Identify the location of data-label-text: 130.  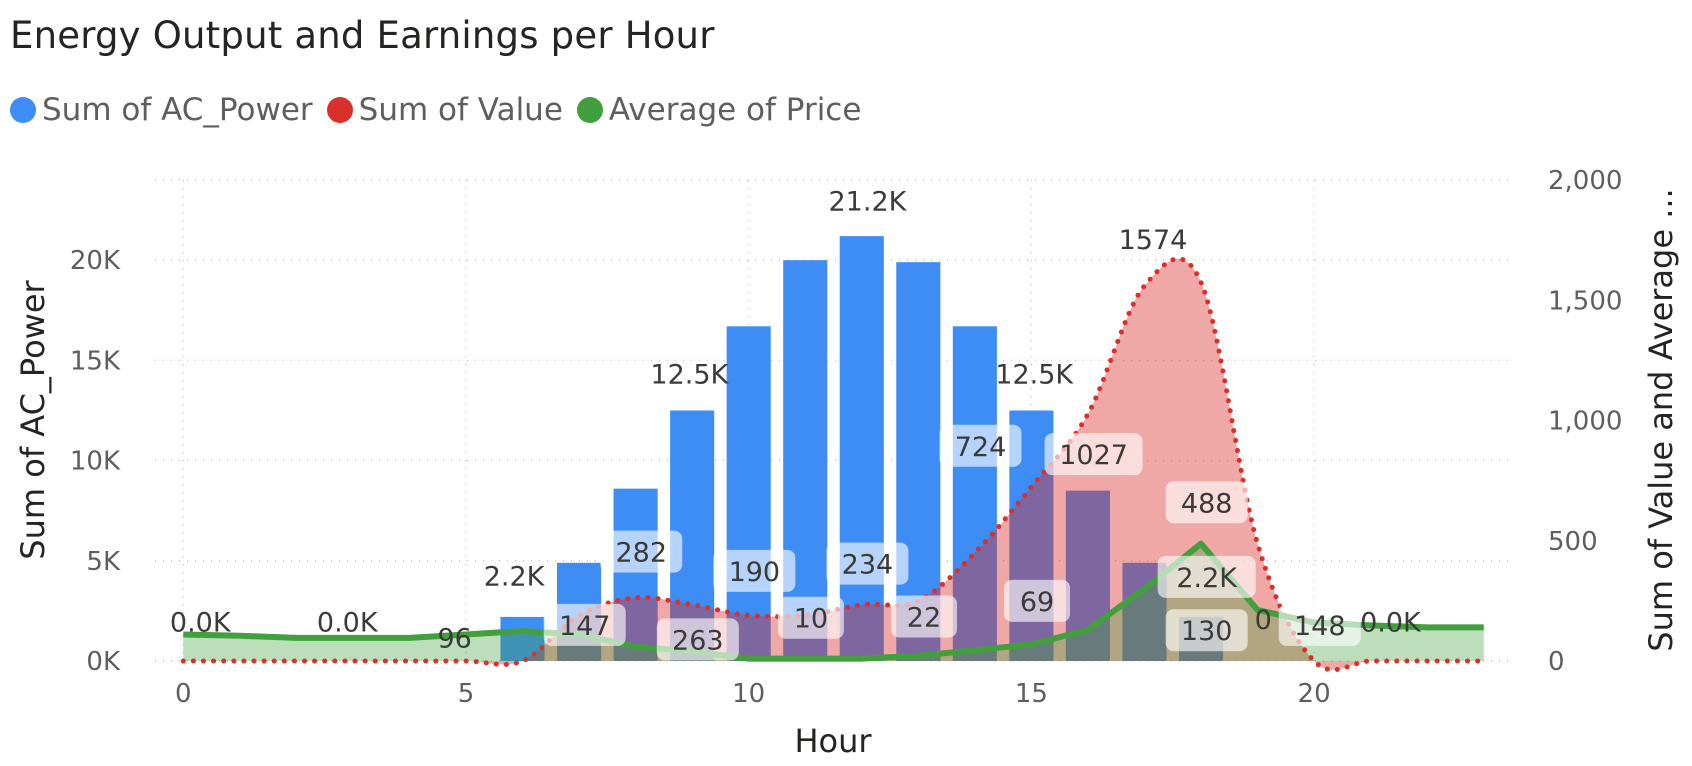
(1207, 631).